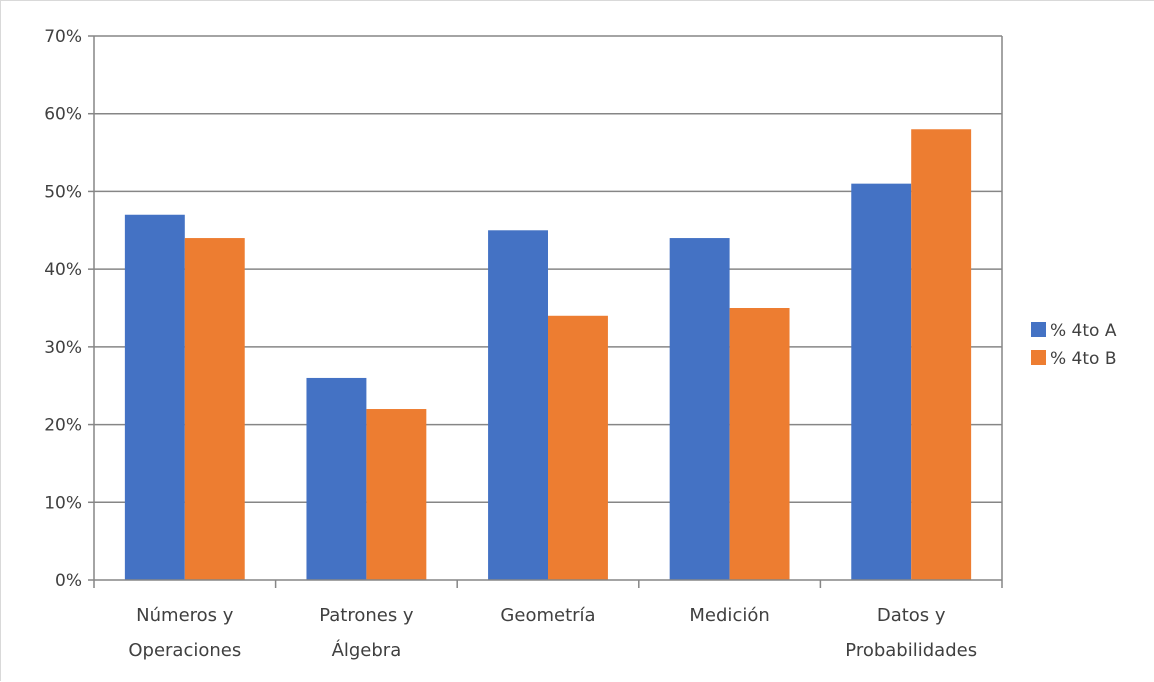 This screenshot has width=1154, height=682. Describe the element at coordinates (63, 503) in the screenshot. I see `y-tick-label: 10%` at that location.